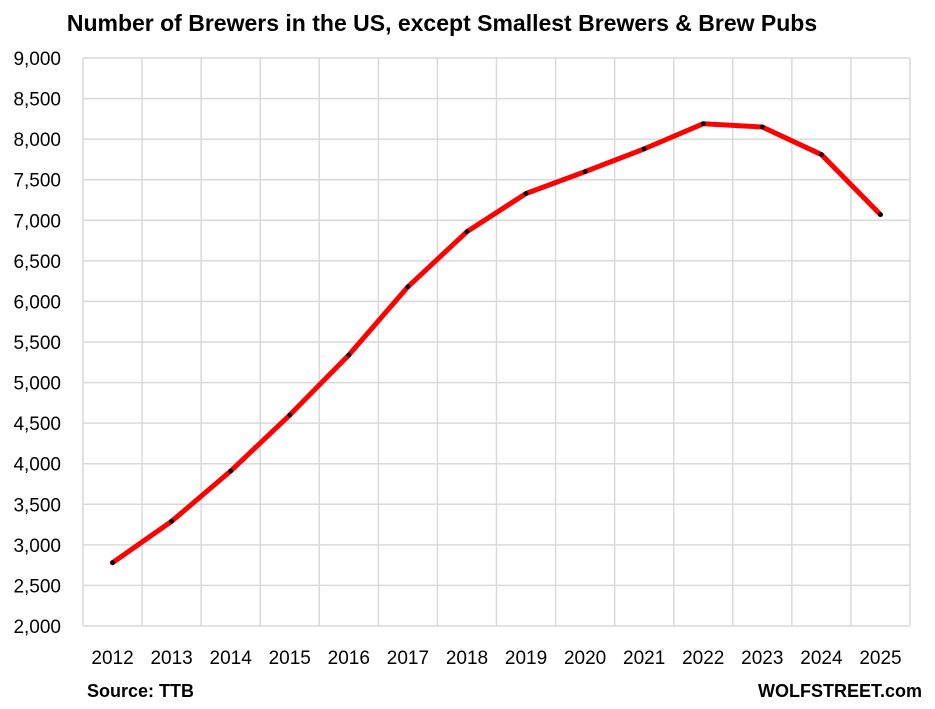  What do you see at coordinates (526, 658) in the screenshot?
I see `x-tick-label: 2019` at bounding box center [526, 658].